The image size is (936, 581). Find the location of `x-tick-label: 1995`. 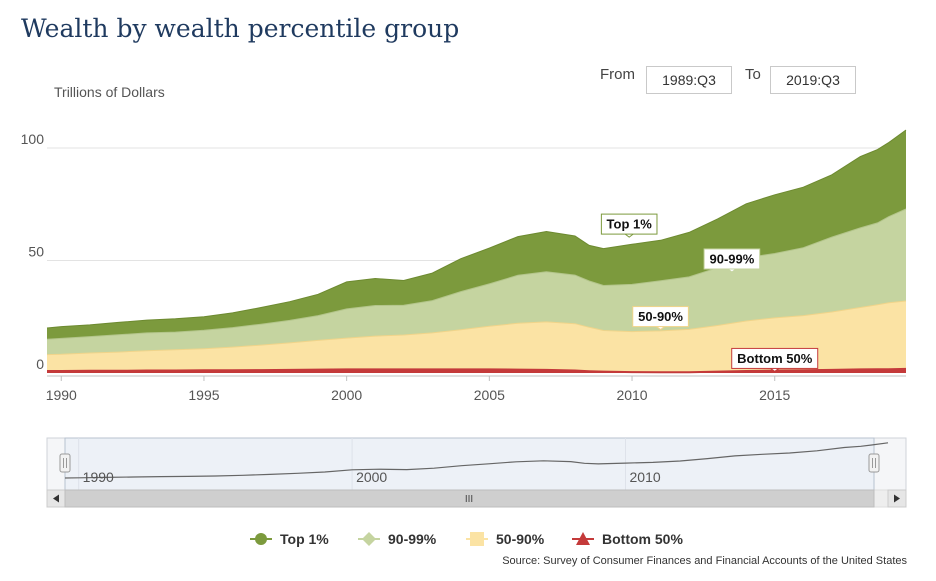

x-tick-label: 1995 is located at coordinates (203, 395).